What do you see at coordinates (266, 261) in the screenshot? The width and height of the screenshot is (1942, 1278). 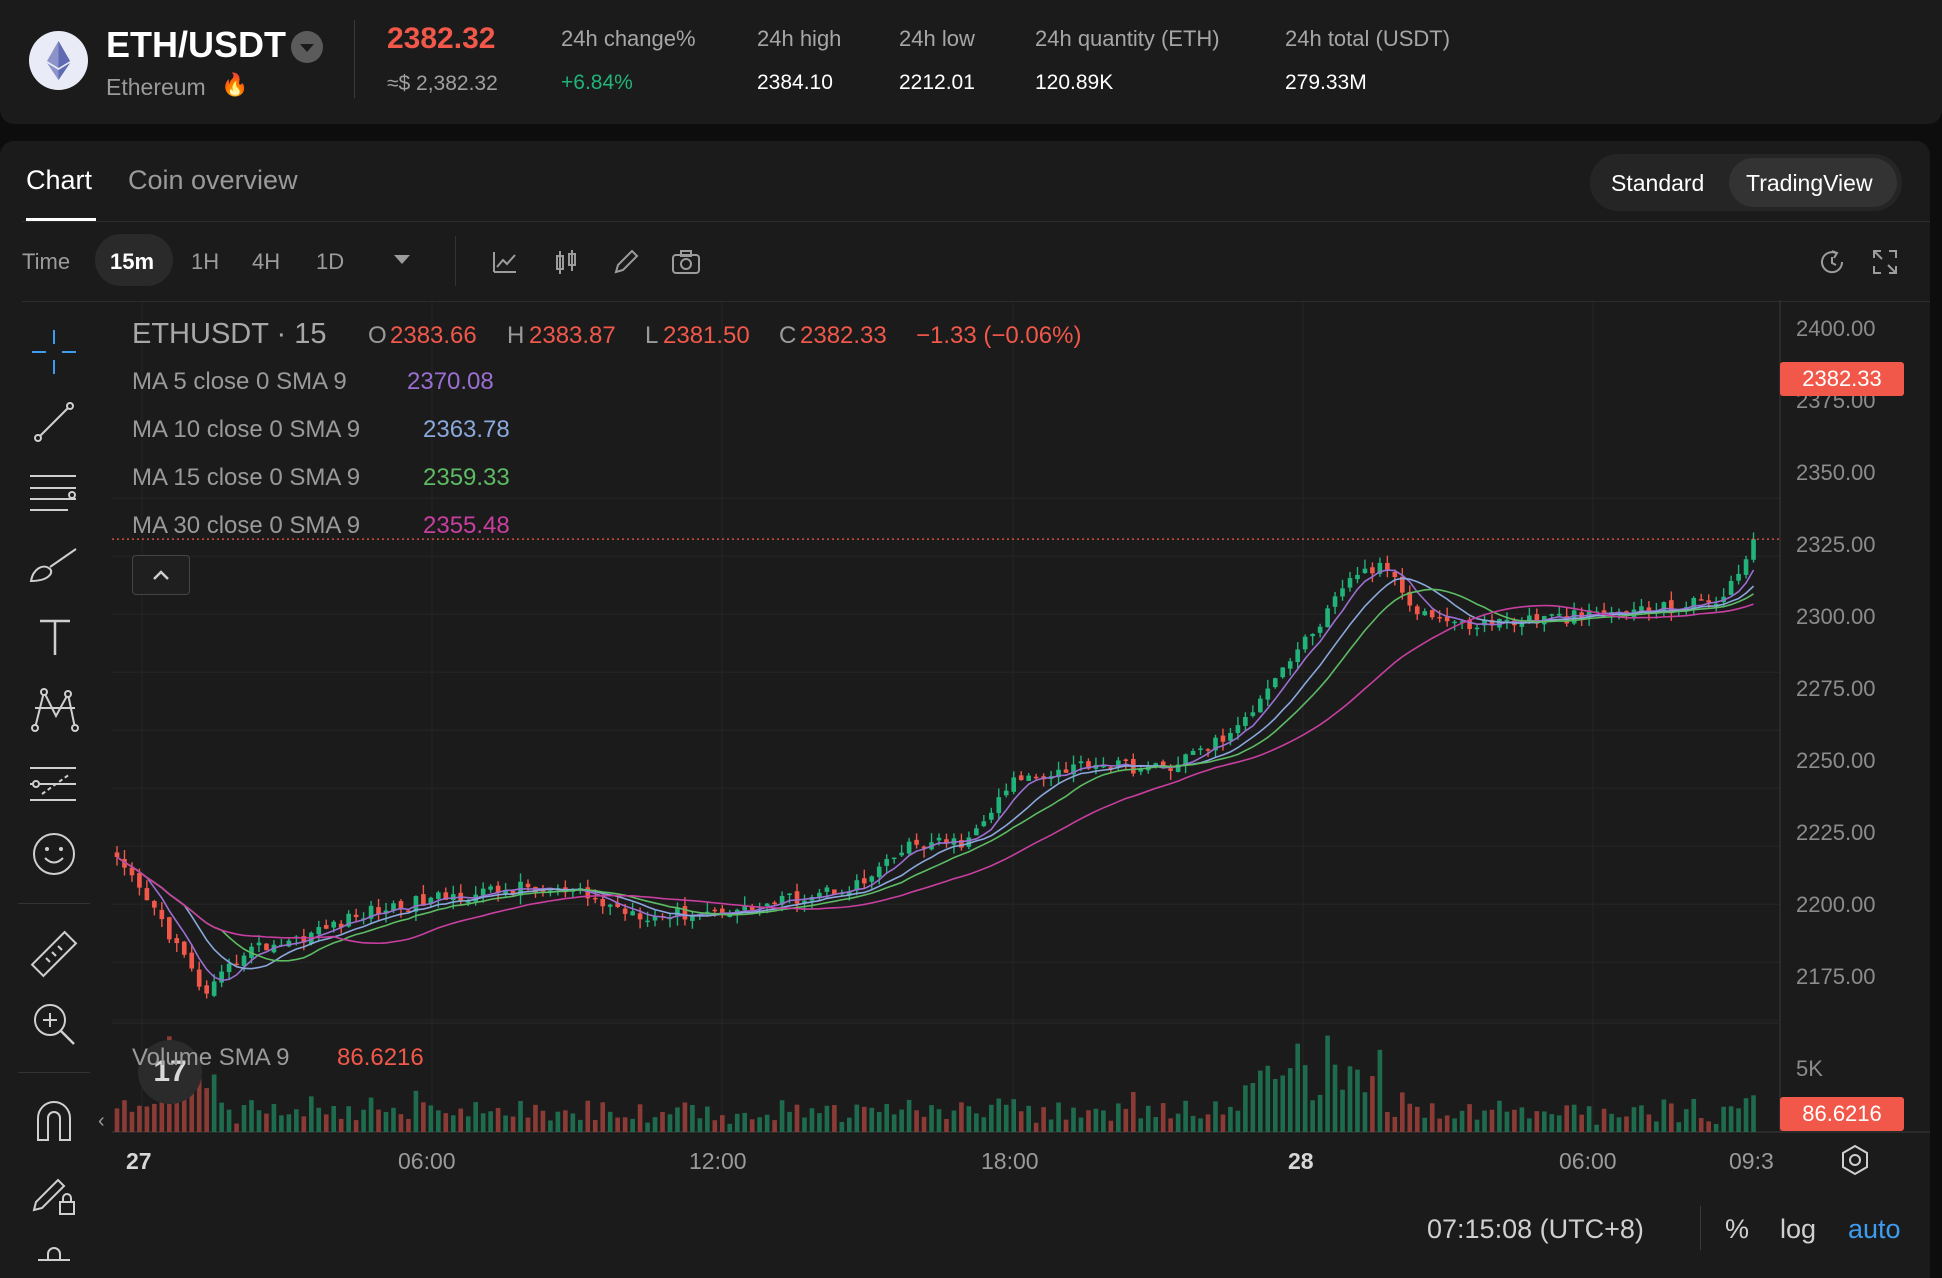 I see `timeframe-4h: 4H` at bounding box center [266, 261].